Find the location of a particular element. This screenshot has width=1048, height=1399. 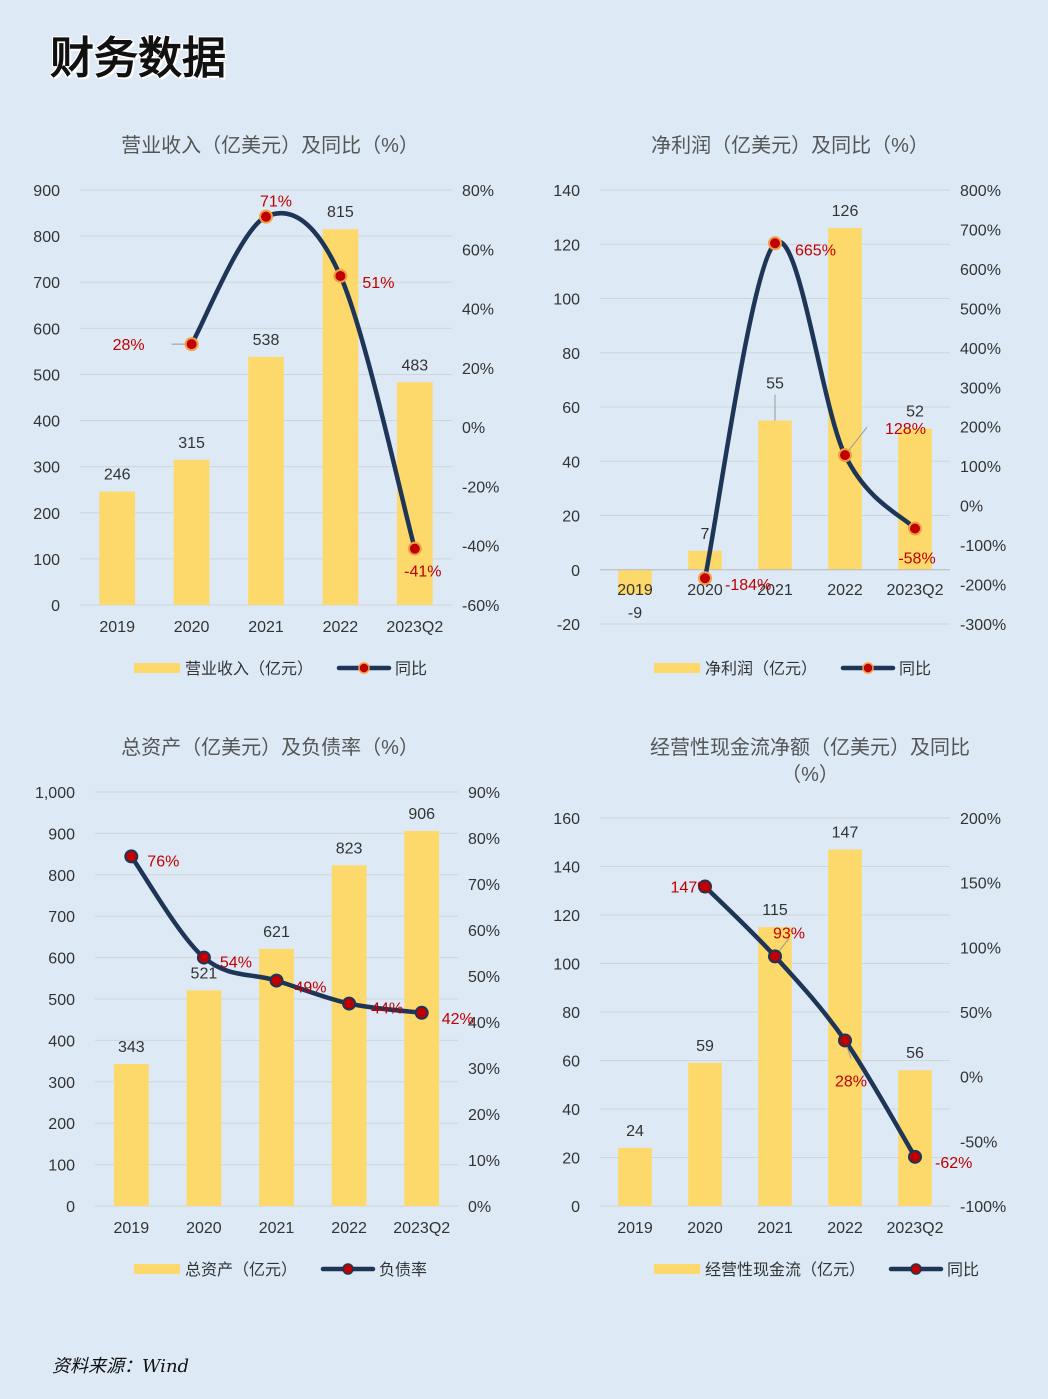

right-tick-label: -40% is located at coordinates (480, 547).